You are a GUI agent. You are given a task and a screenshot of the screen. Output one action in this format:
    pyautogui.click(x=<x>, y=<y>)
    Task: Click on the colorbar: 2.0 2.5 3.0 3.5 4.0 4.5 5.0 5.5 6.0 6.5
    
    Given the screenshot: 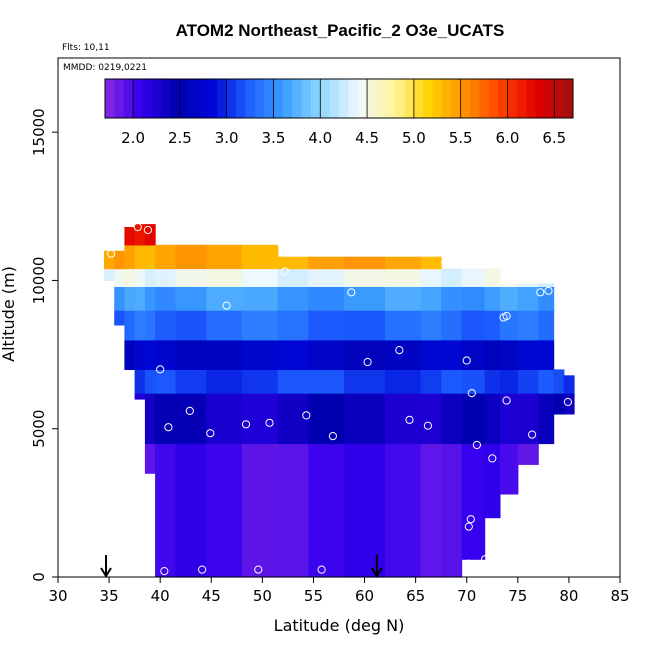 What is the action you would take?
    pyautogui.click(x=339, y=112)
    